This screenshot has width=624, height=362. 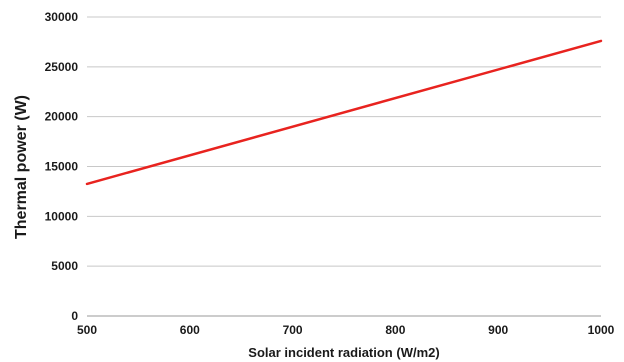 I want to click on x-tick-label: 800, so click(x=395, y=330).